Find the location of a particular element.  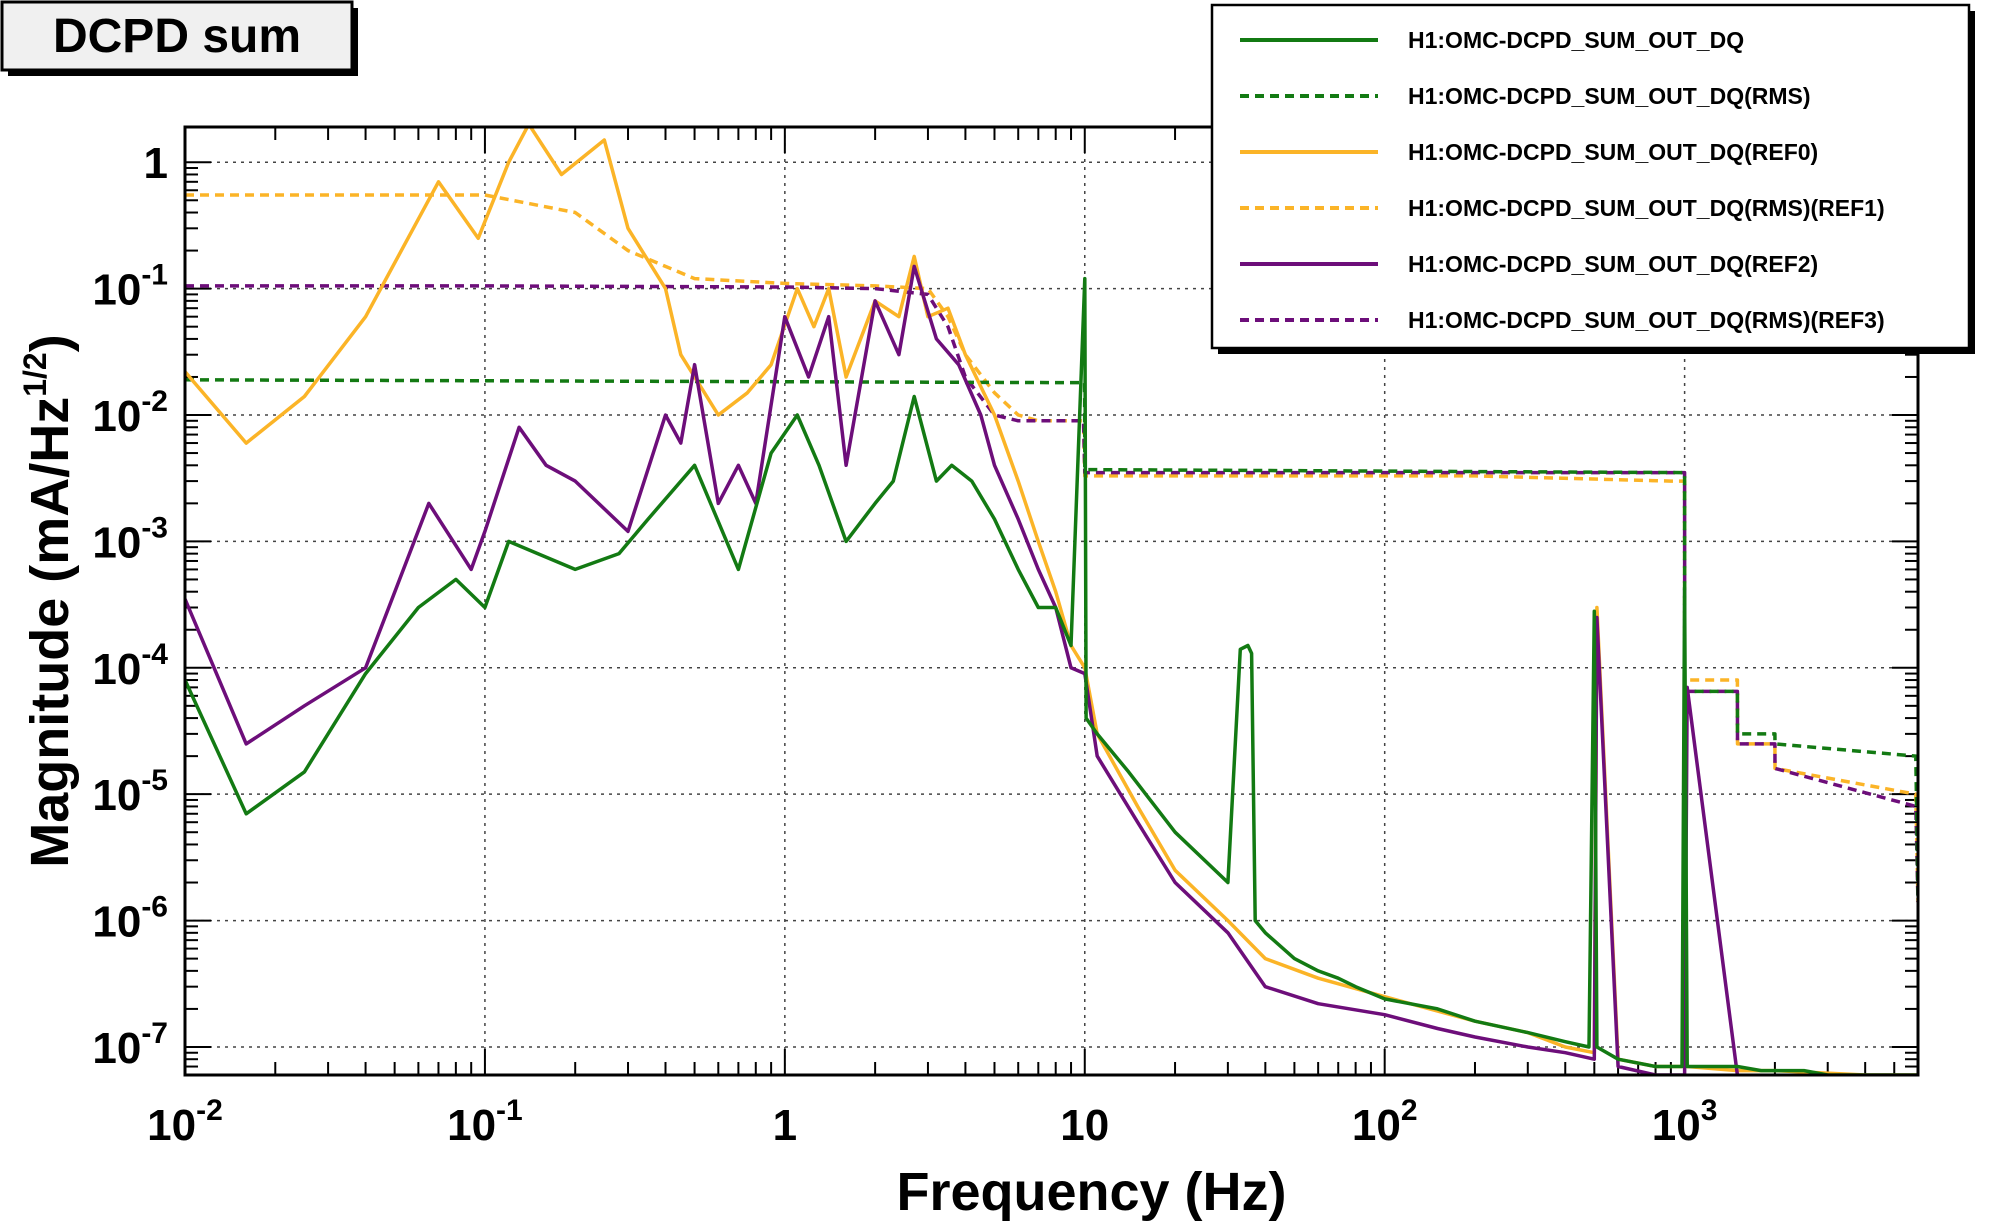

y-axis-title: Magnitude (mA/Hz1/2) is located at coordinates (48, 600).